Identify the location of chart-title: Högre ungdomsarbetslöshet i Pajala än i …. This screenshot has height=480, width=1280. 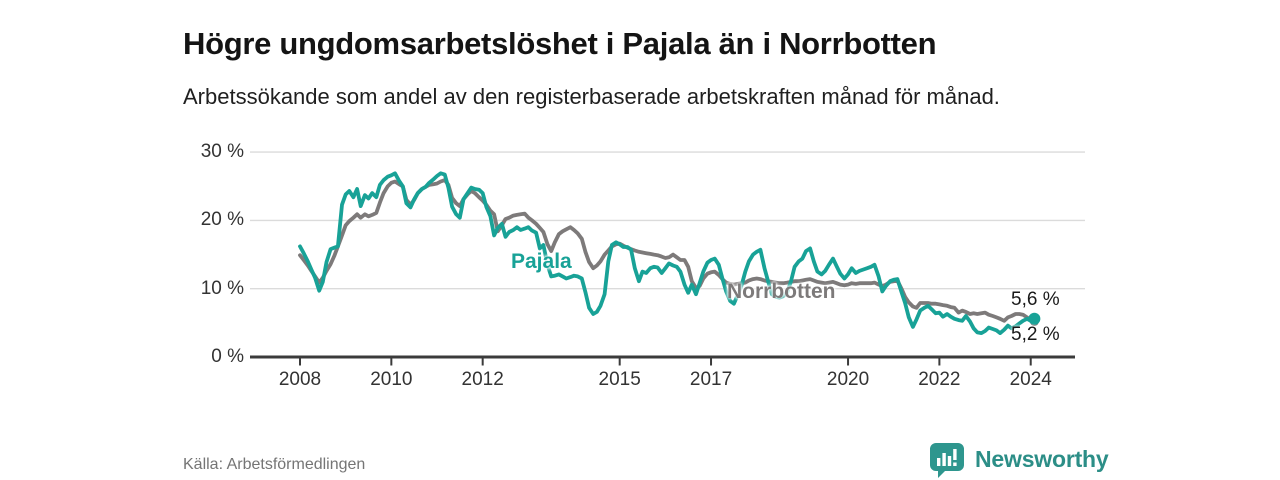
(560, 43).